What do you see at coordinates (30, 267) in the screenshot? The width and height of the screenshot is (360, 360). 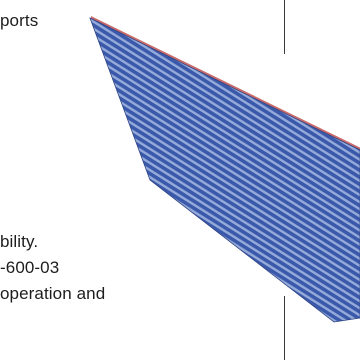 I see `text-line-3: -600-03` at bounding box center [30, 267].